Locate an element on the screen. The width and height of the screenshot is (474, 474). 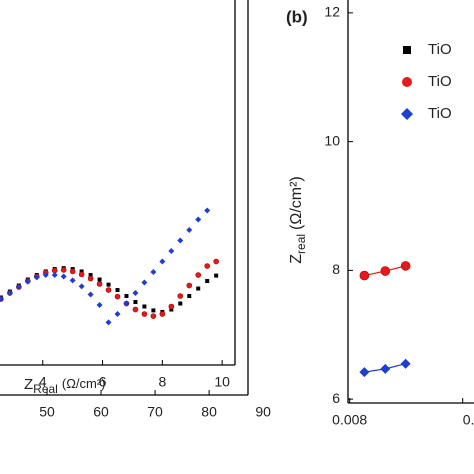
x-tick-label: 4 is located at coordinates (43, 382).